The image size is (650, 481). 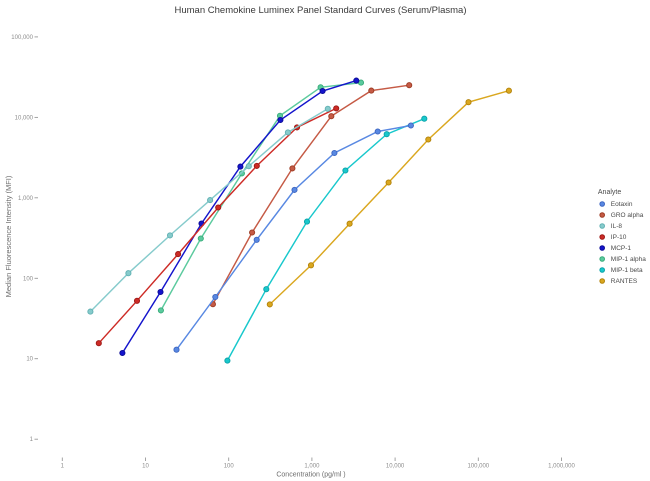 I want to click on svg-text: Analyte, so click(x=609, y=192).